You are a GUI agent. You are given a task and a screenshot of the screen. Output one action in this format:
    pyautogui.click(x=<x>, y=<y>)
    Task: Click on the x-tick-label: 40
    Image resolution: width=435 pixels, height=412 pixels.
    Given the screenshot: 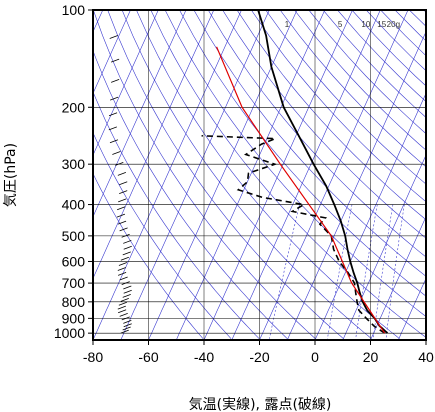 What is the action you would take?
    pyautogui.click(x=426, y=357)
    